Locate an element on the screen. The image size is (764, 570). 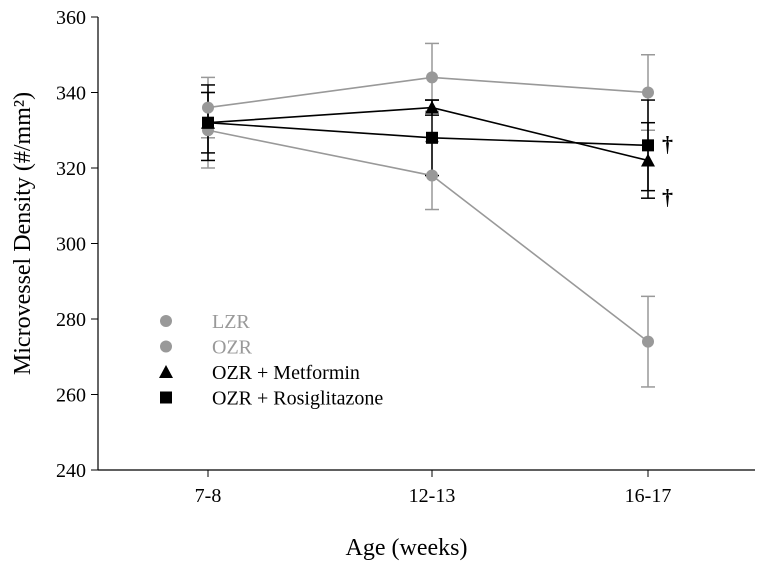
y-tick-label: 340 is located at coordinates (71, 94).